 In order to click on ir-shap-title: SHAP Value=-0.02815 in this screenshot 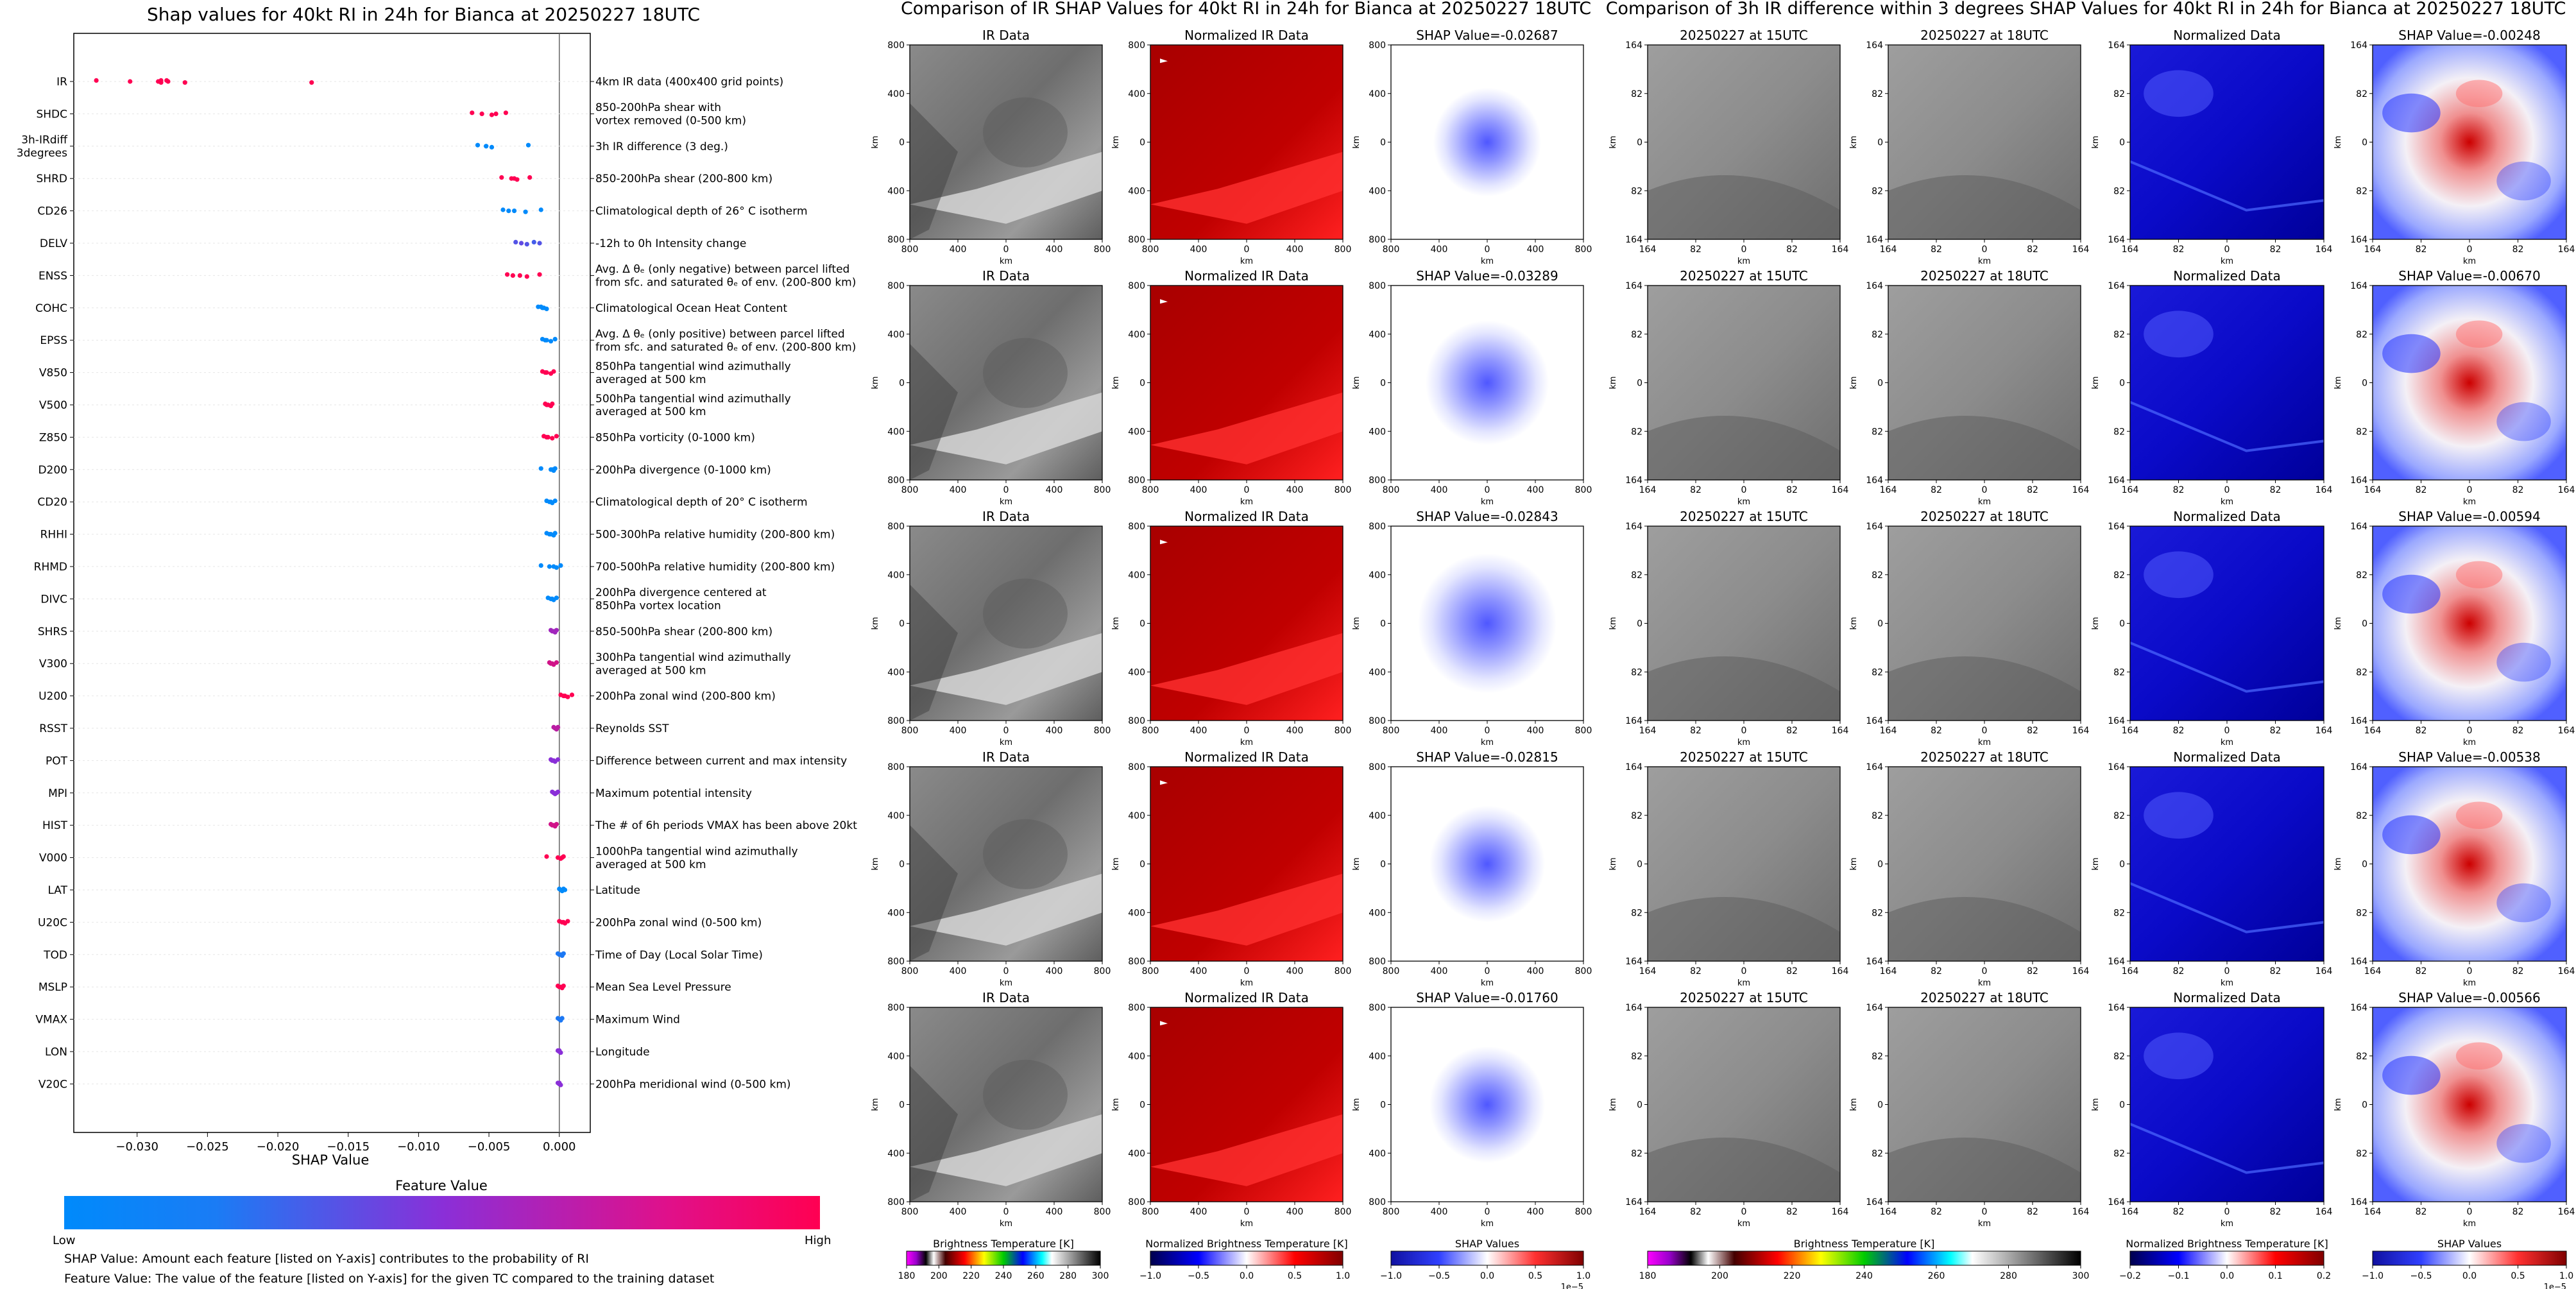, I will do `click(1487, 757)`.